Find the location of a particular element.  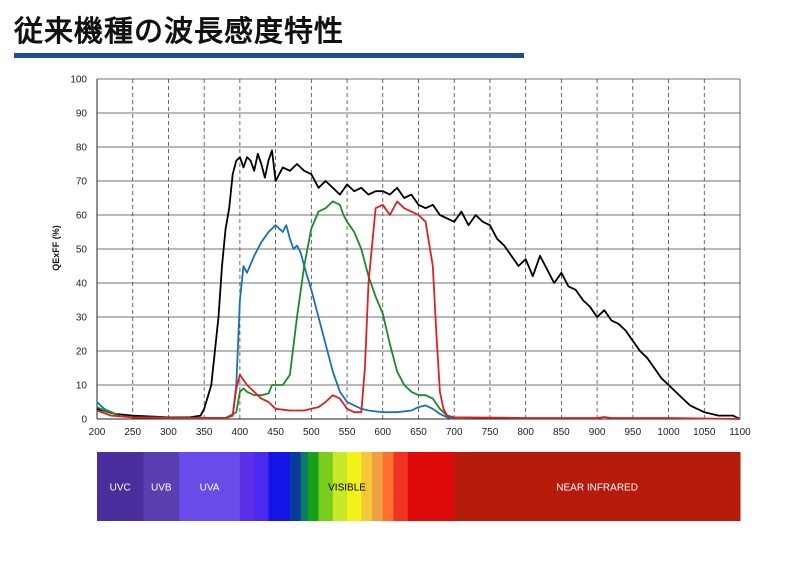

spectrum-band-label: UVA is located at coordinates (210, 488).